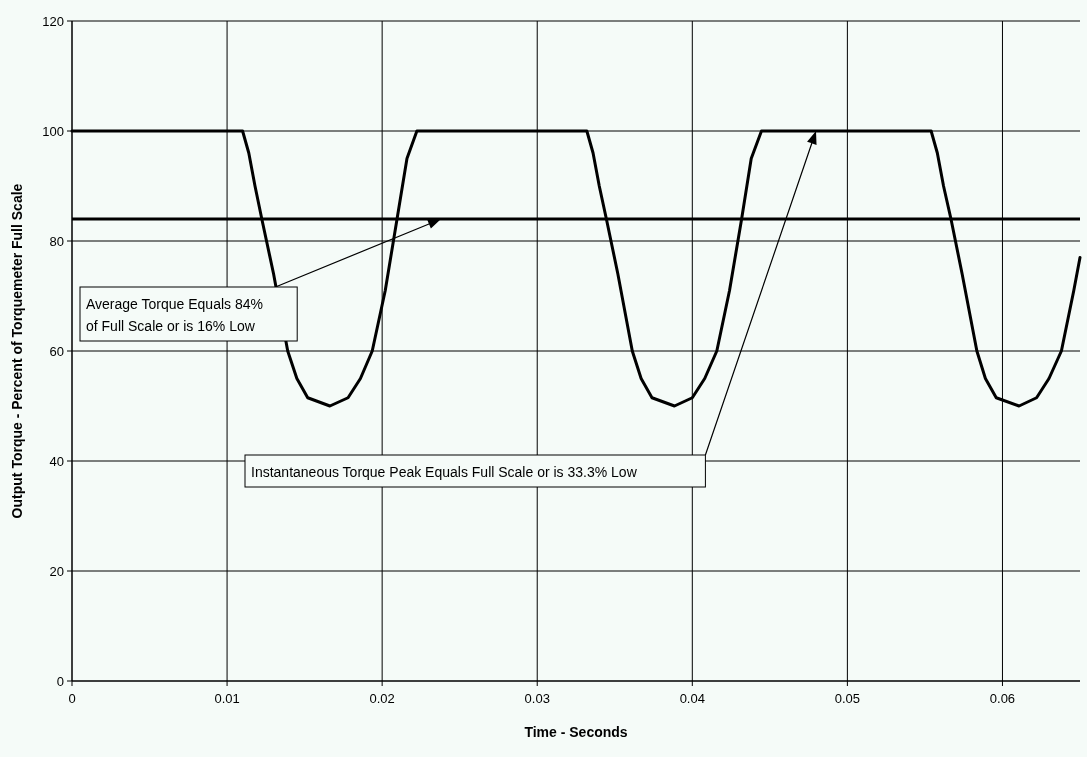 This screenshot has height=757, width=1087. Describe the element at coordinates (847, 698) in the screenshot. I see `x-tick-label: 0.05` at that location.